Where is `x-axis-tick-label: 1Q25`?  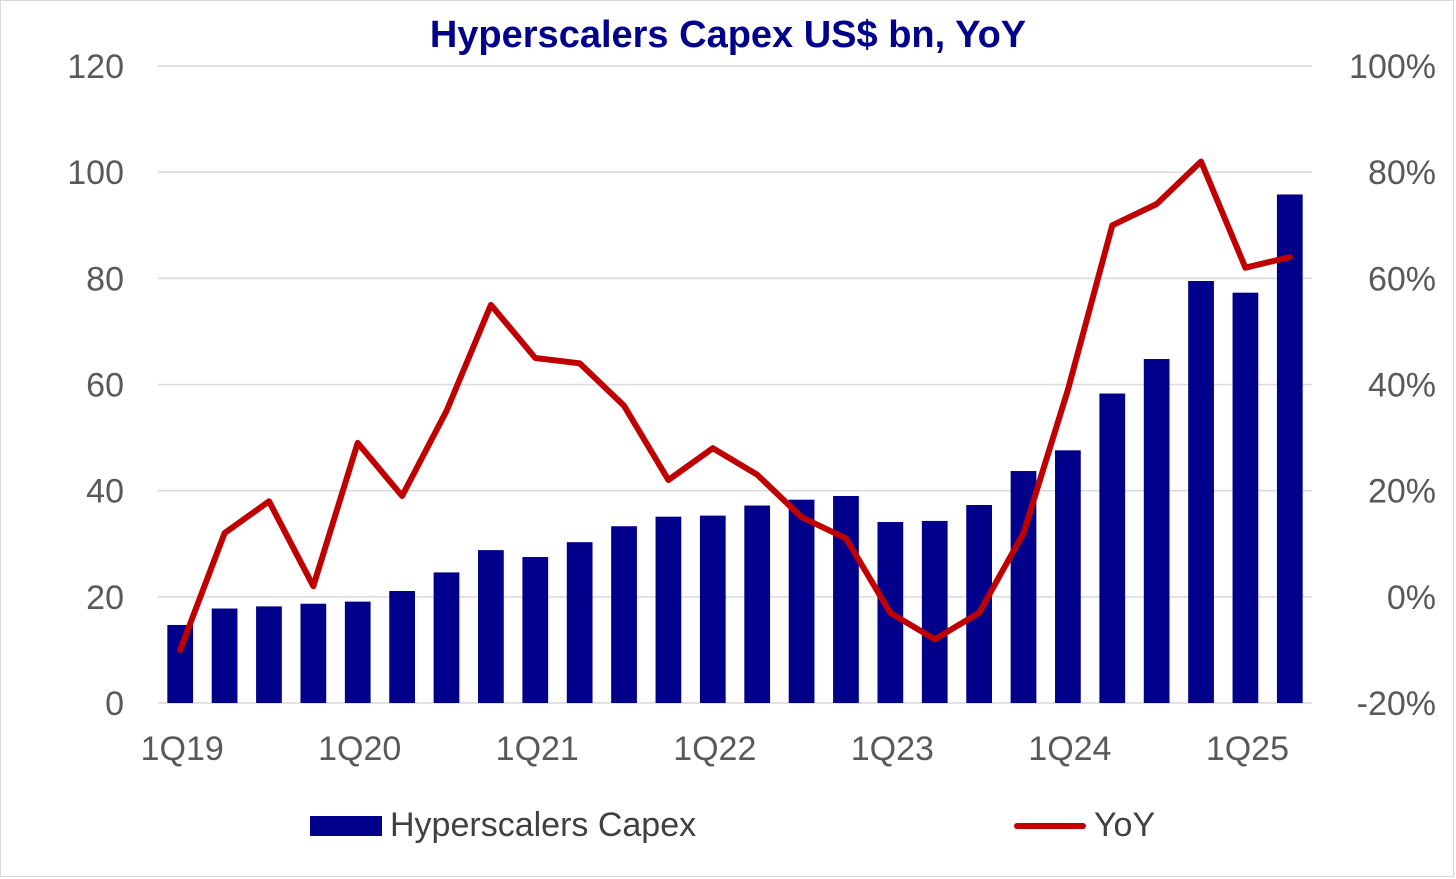 x-axis-tick-label: 1Q25 is located at coordinates (1247, 749).